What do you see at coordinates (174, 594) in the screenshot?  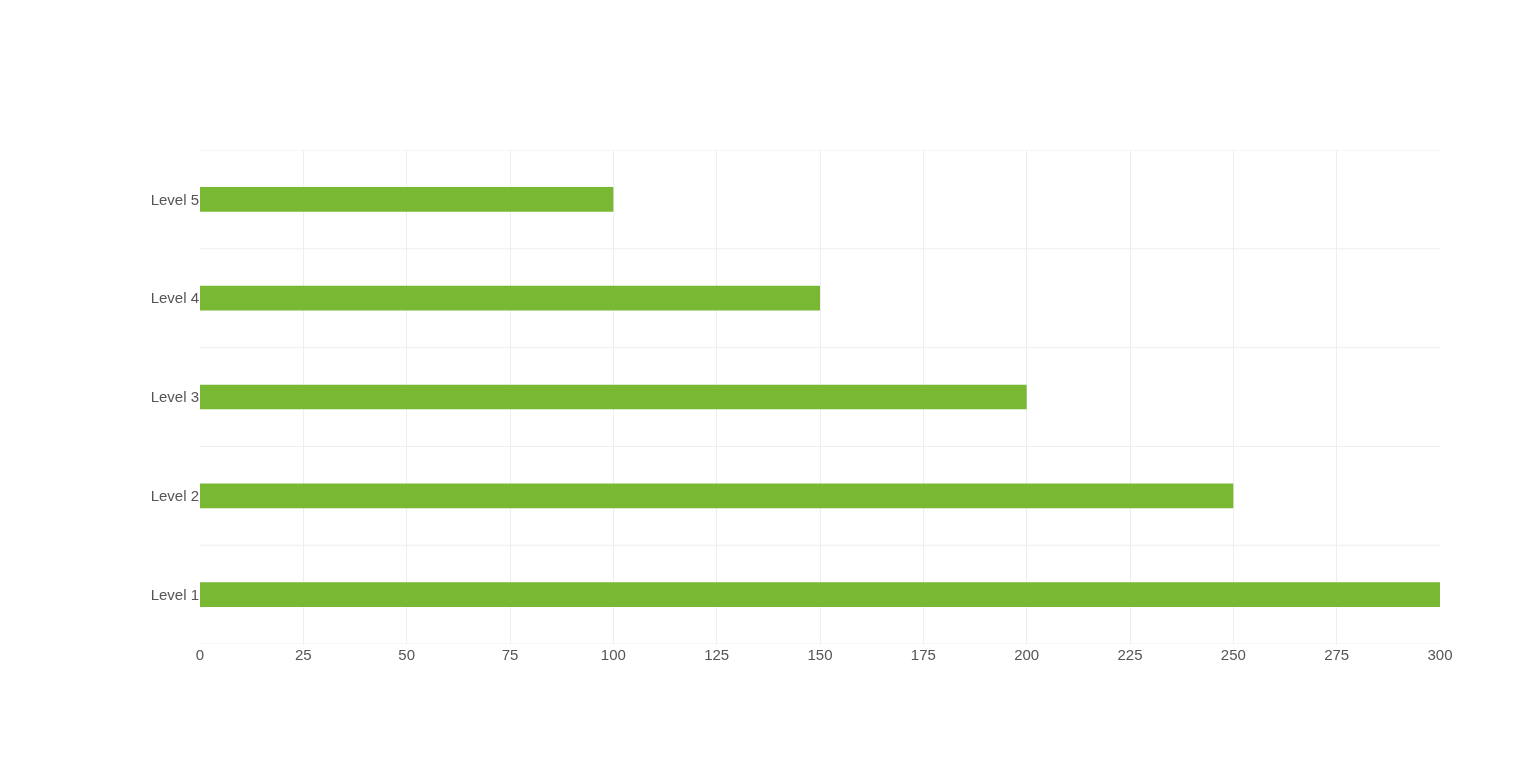 I see `y-tick-label: Level 1` at bounding box center [174, 594].